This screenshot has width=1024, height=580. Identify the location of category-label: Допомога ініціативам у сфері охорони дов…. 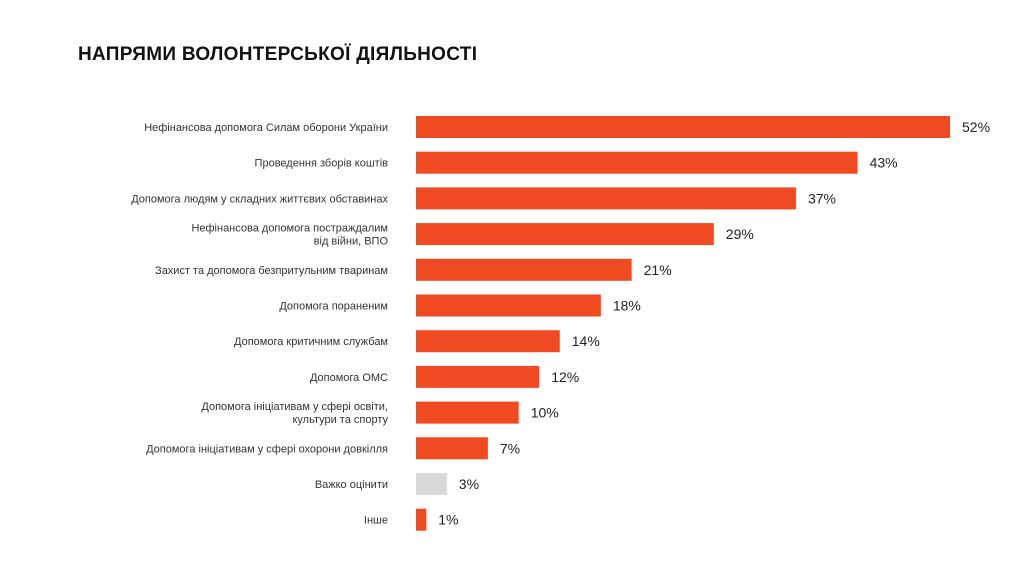
(267, 449).